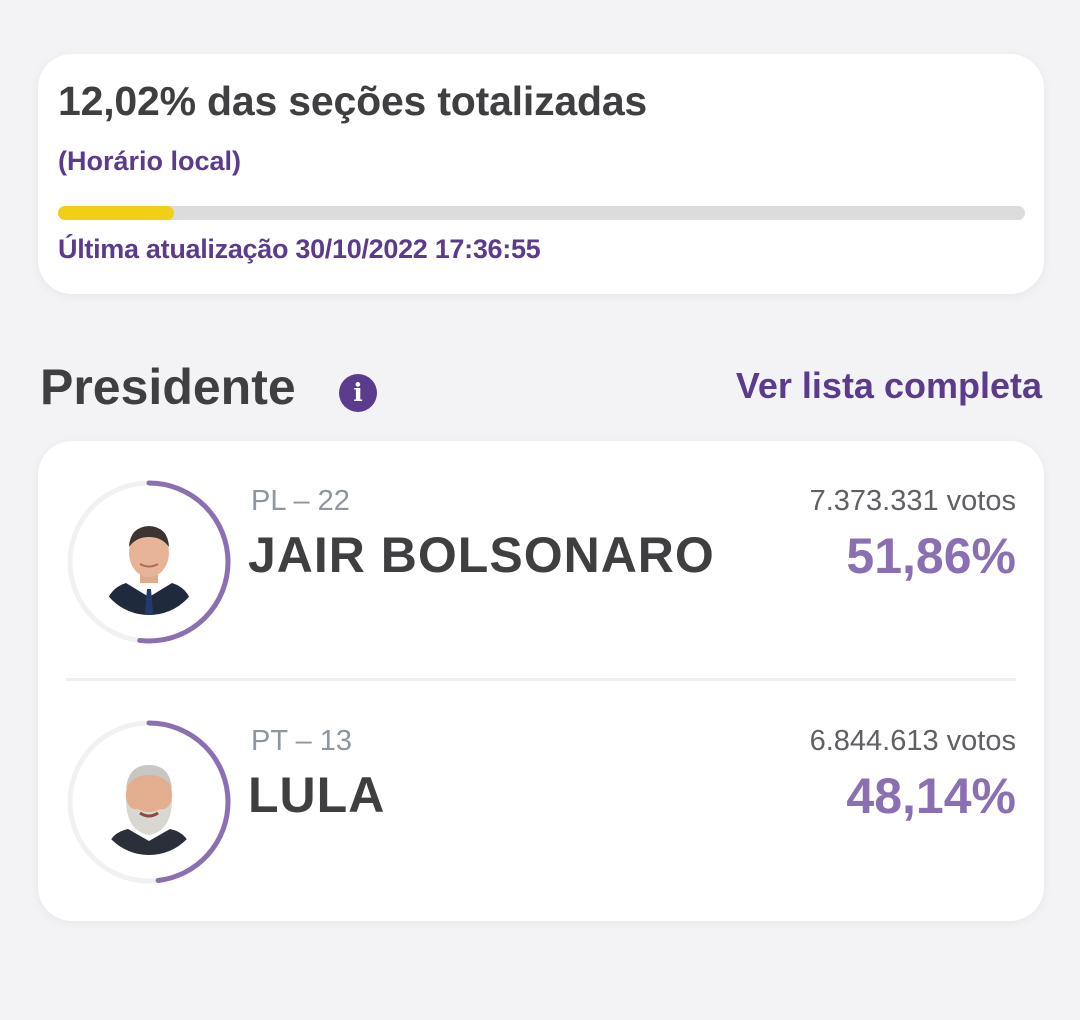  Describe the element at coordinates (317, 795) in the screenshot. I see `candidate-name: LULA` at that location.